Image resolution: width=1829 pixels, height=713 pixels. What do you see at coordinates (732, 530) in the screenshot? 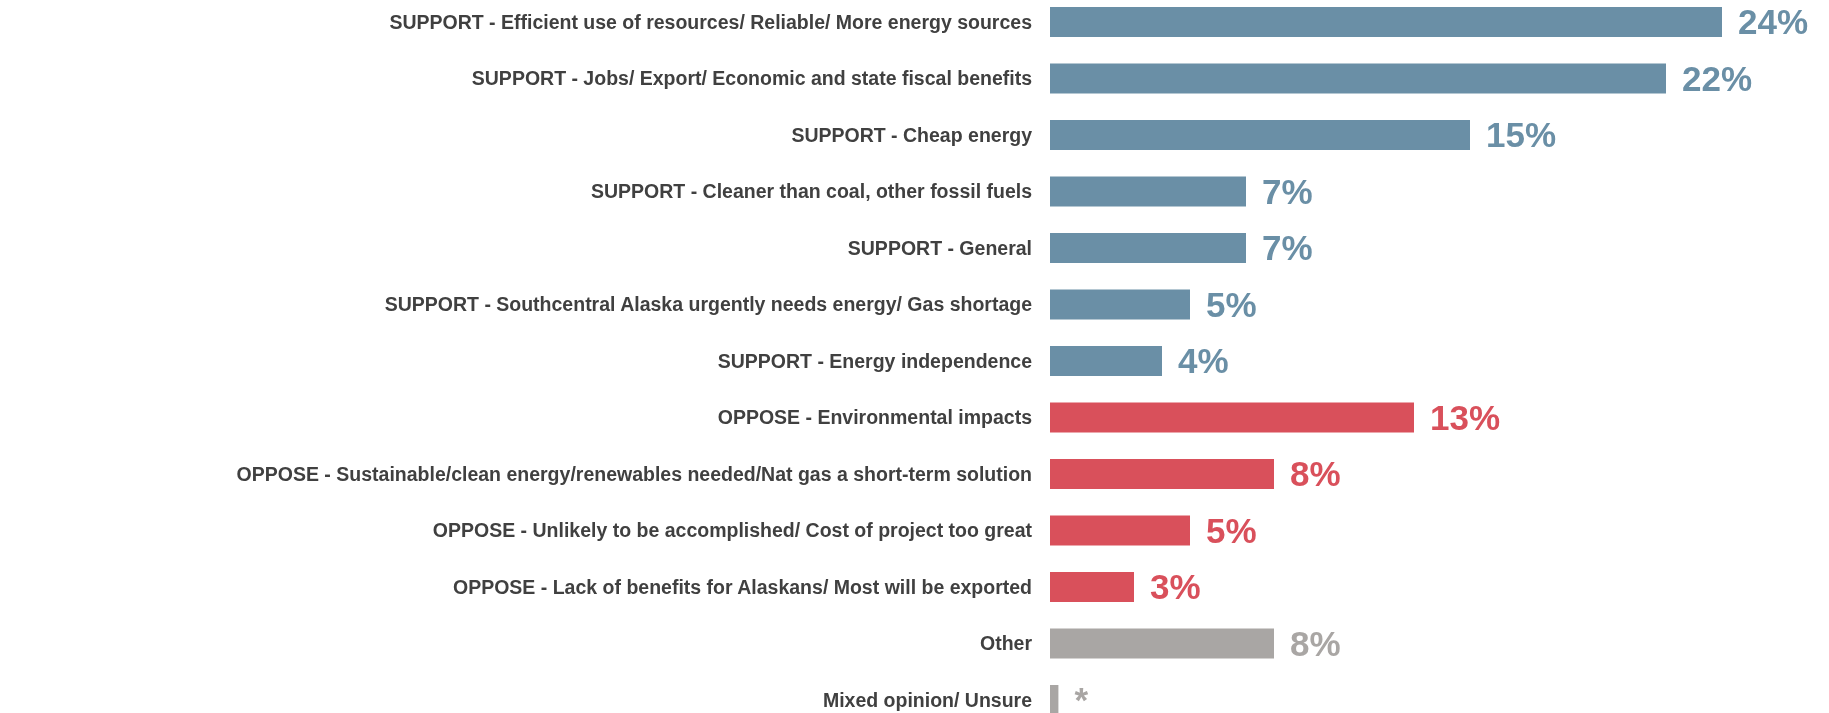
I see `y-tick-label: OPPOSE - Unlikely to be accomplished/ Cost of project too great` at bounding box center [732, 530].